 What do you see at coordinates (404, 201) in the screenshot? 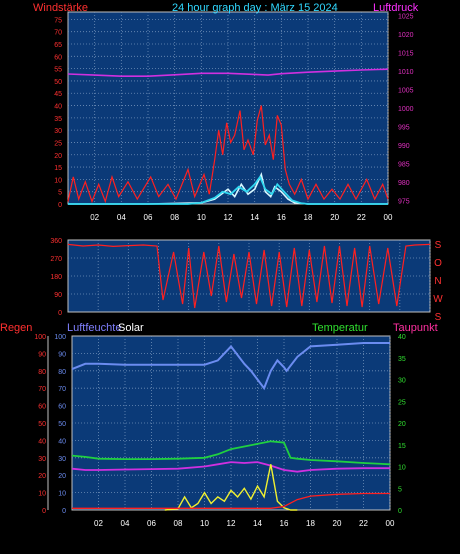
I see `right-tick-label: 975` at bounding box center [404, 201].